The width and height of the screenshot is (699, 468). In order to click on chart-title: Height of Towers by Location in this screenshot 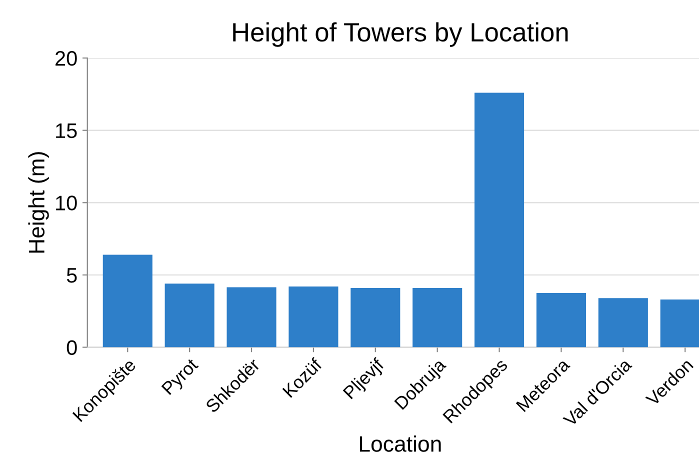, I will do `click(400, 34)`.